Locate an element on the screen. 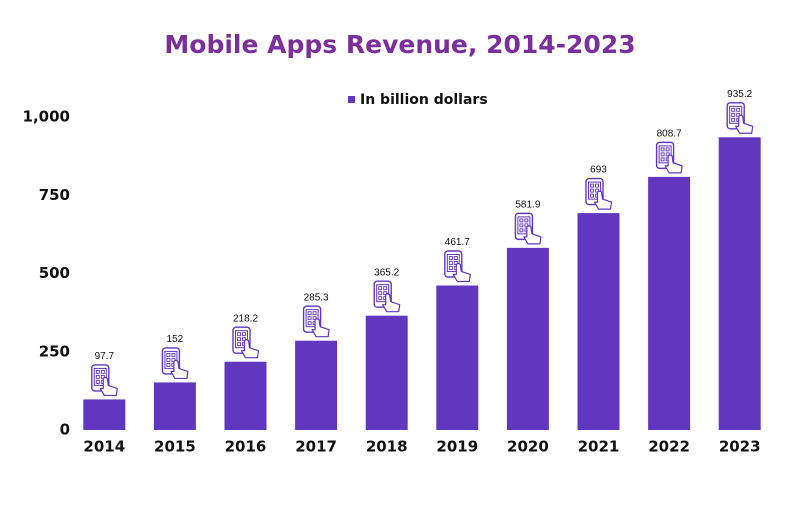 This screenshot has height=519, width=800. value-label: 935.2 is located at coordinates (739, 94).